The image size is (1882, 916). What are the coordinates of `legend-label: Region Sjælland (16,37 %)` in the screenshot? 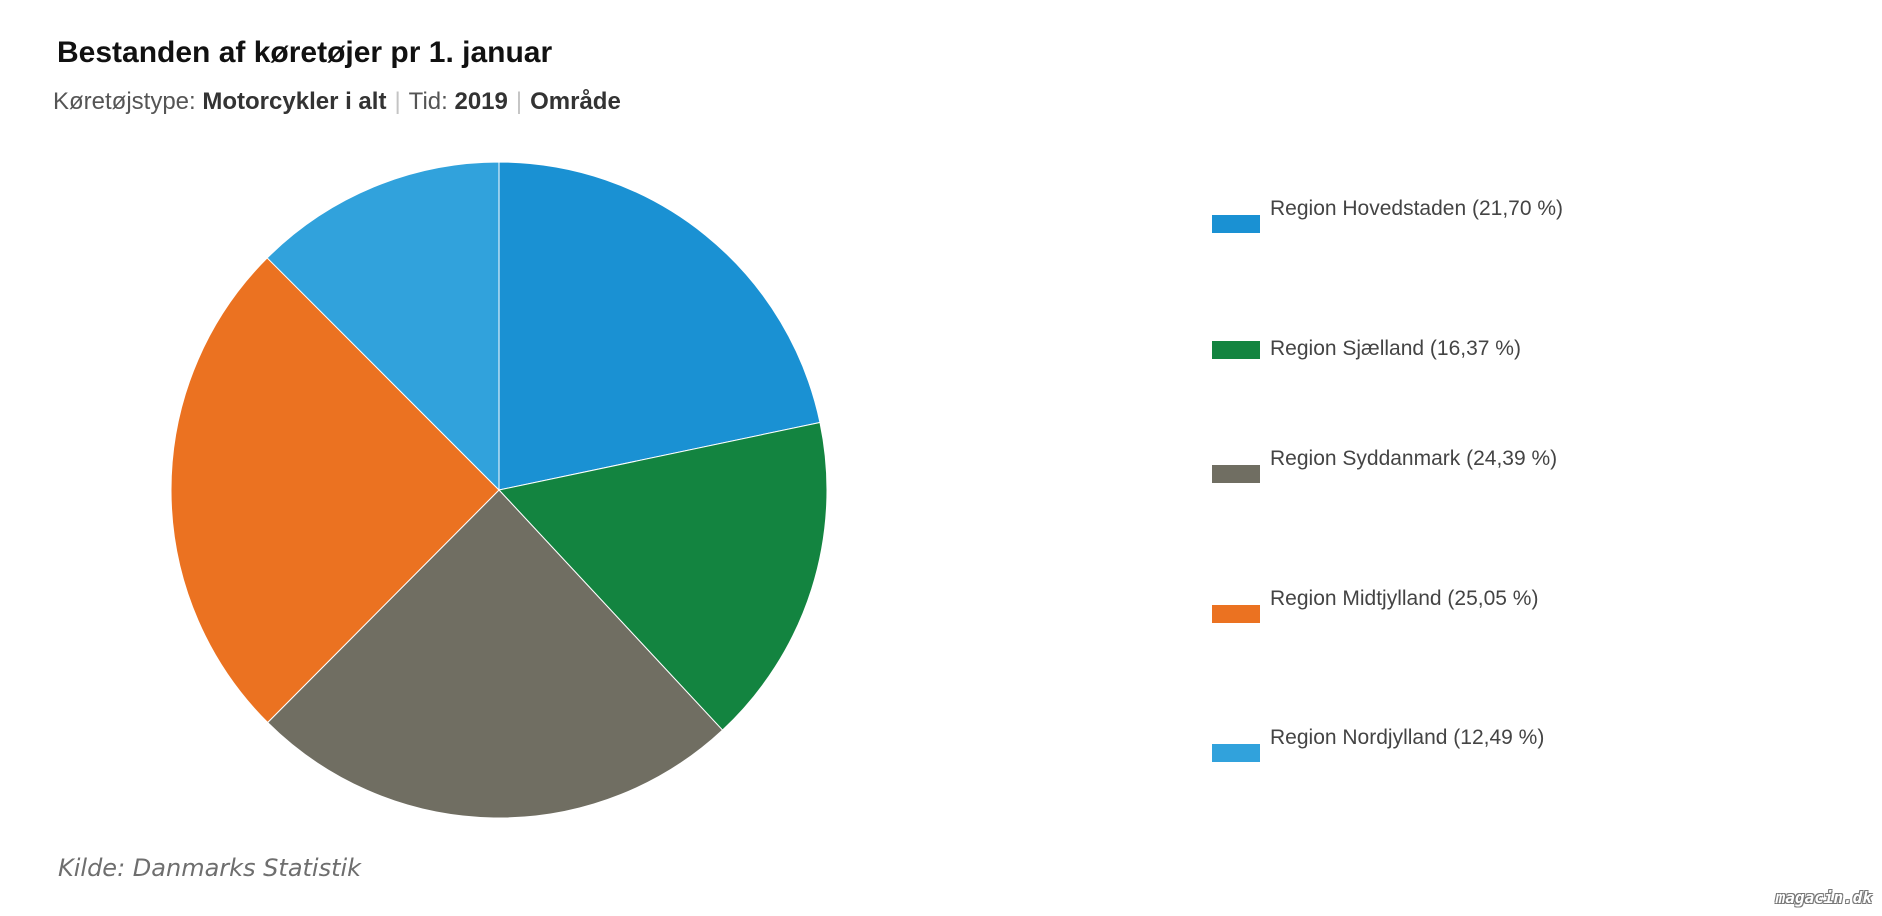 It's located at (1395, 348).